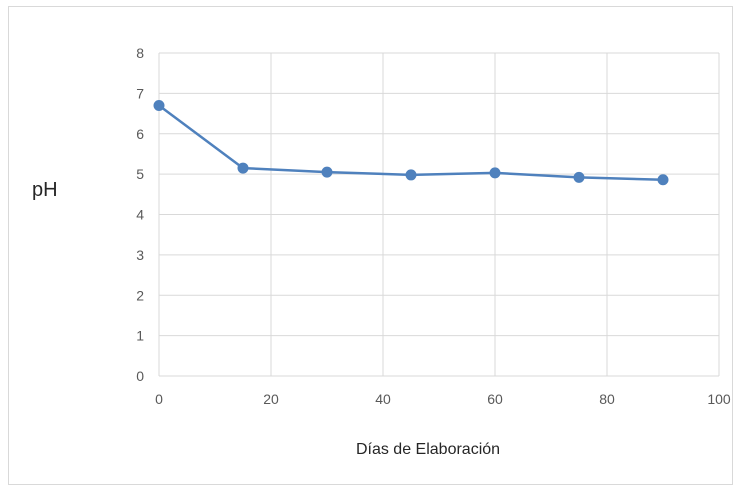  What do you see at coordinates (383, 399) in the screenshot?
I see `x-tick-label: 40` at bounding box center [383, 399].